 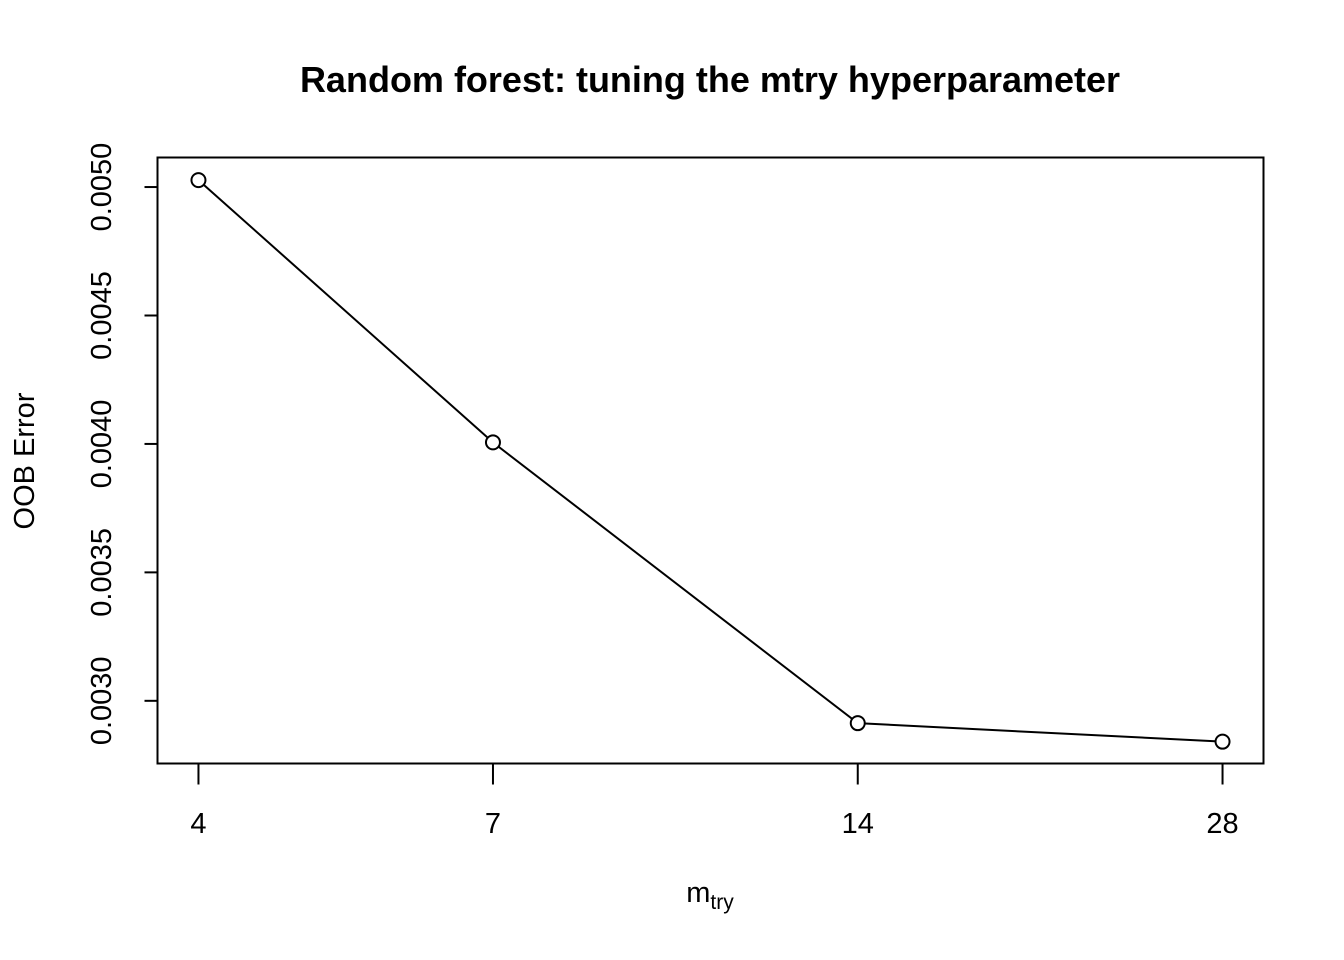 What do you see at coordinates (698, 893) in the screenshot?
I see `x-axis-label-main: m` at bounding box center [698, 893].